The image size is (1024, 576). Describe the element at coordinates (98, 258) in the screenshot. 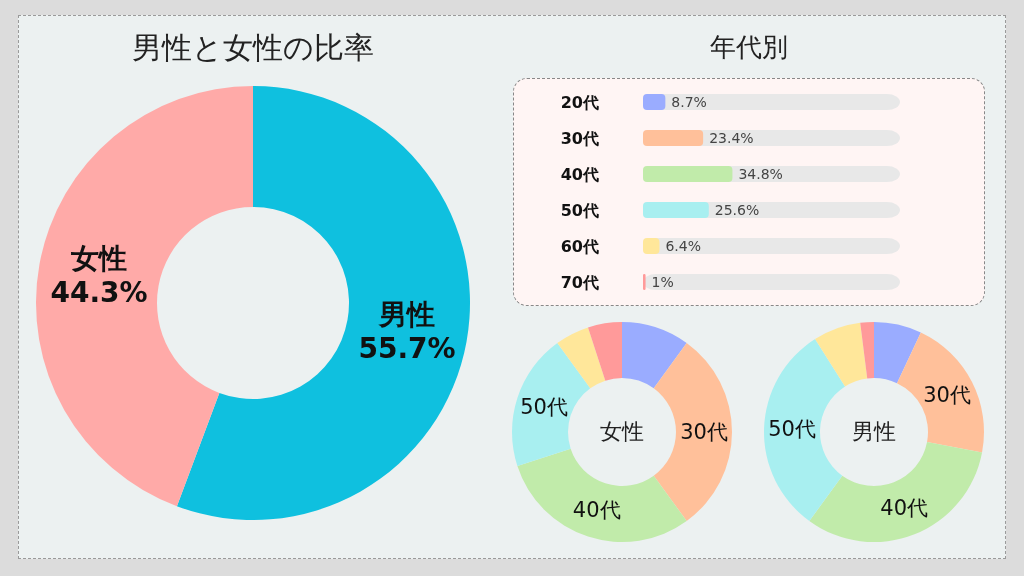

I see `slice-label: 女性` at that location.